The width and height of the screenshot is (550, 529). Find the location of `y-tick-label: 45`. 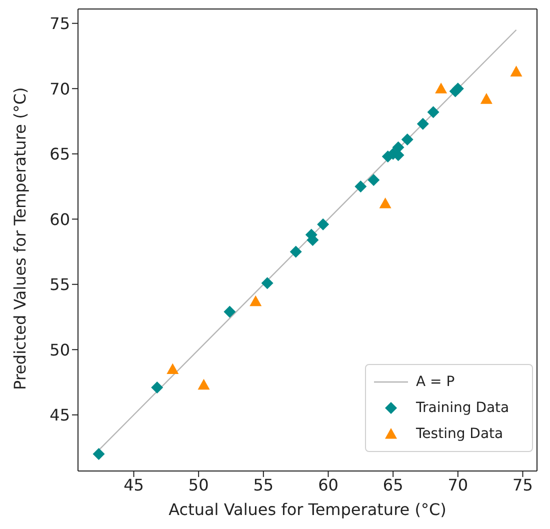

y-tick-label: 45 is located at coordinates (60, 415).